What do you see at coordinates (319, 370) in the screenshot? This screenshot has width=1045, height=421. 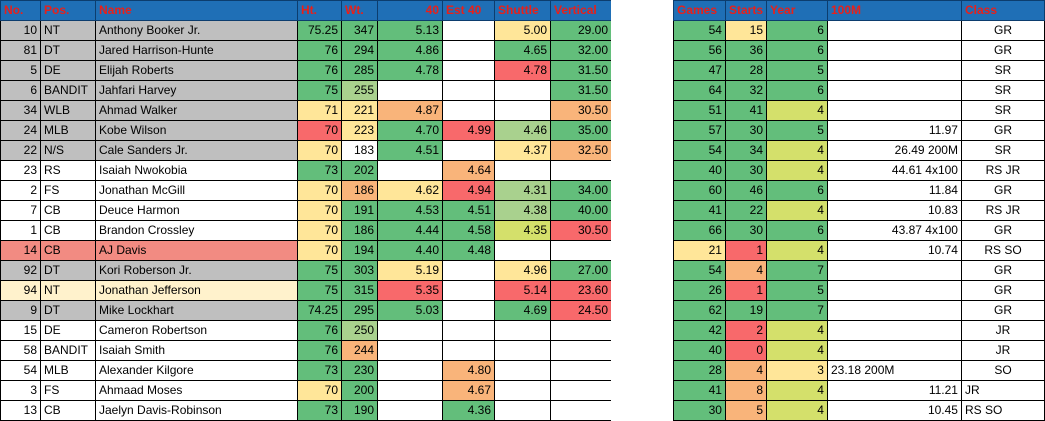 I see `height-cell: 73` at bounding box center [319, 370].